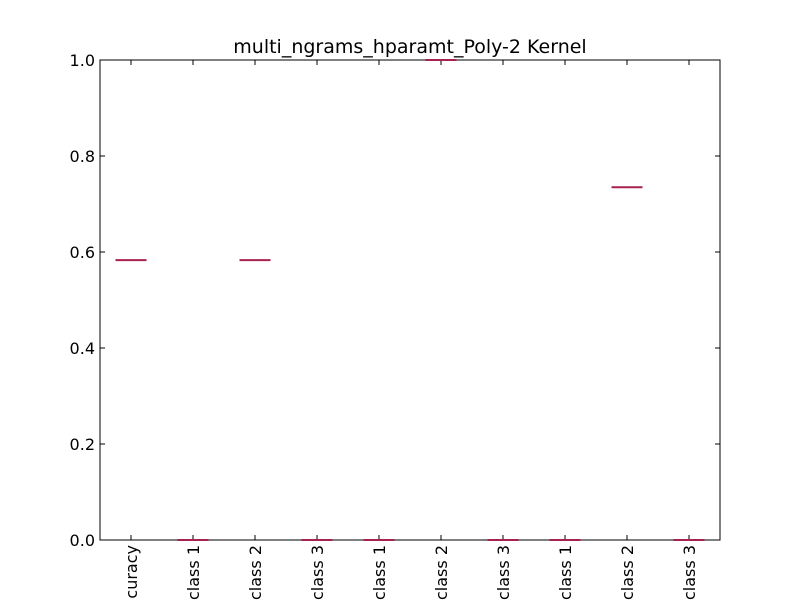 The image size is (800, 605). I want to click on x-tick-label: curacy, so click(131, 572).